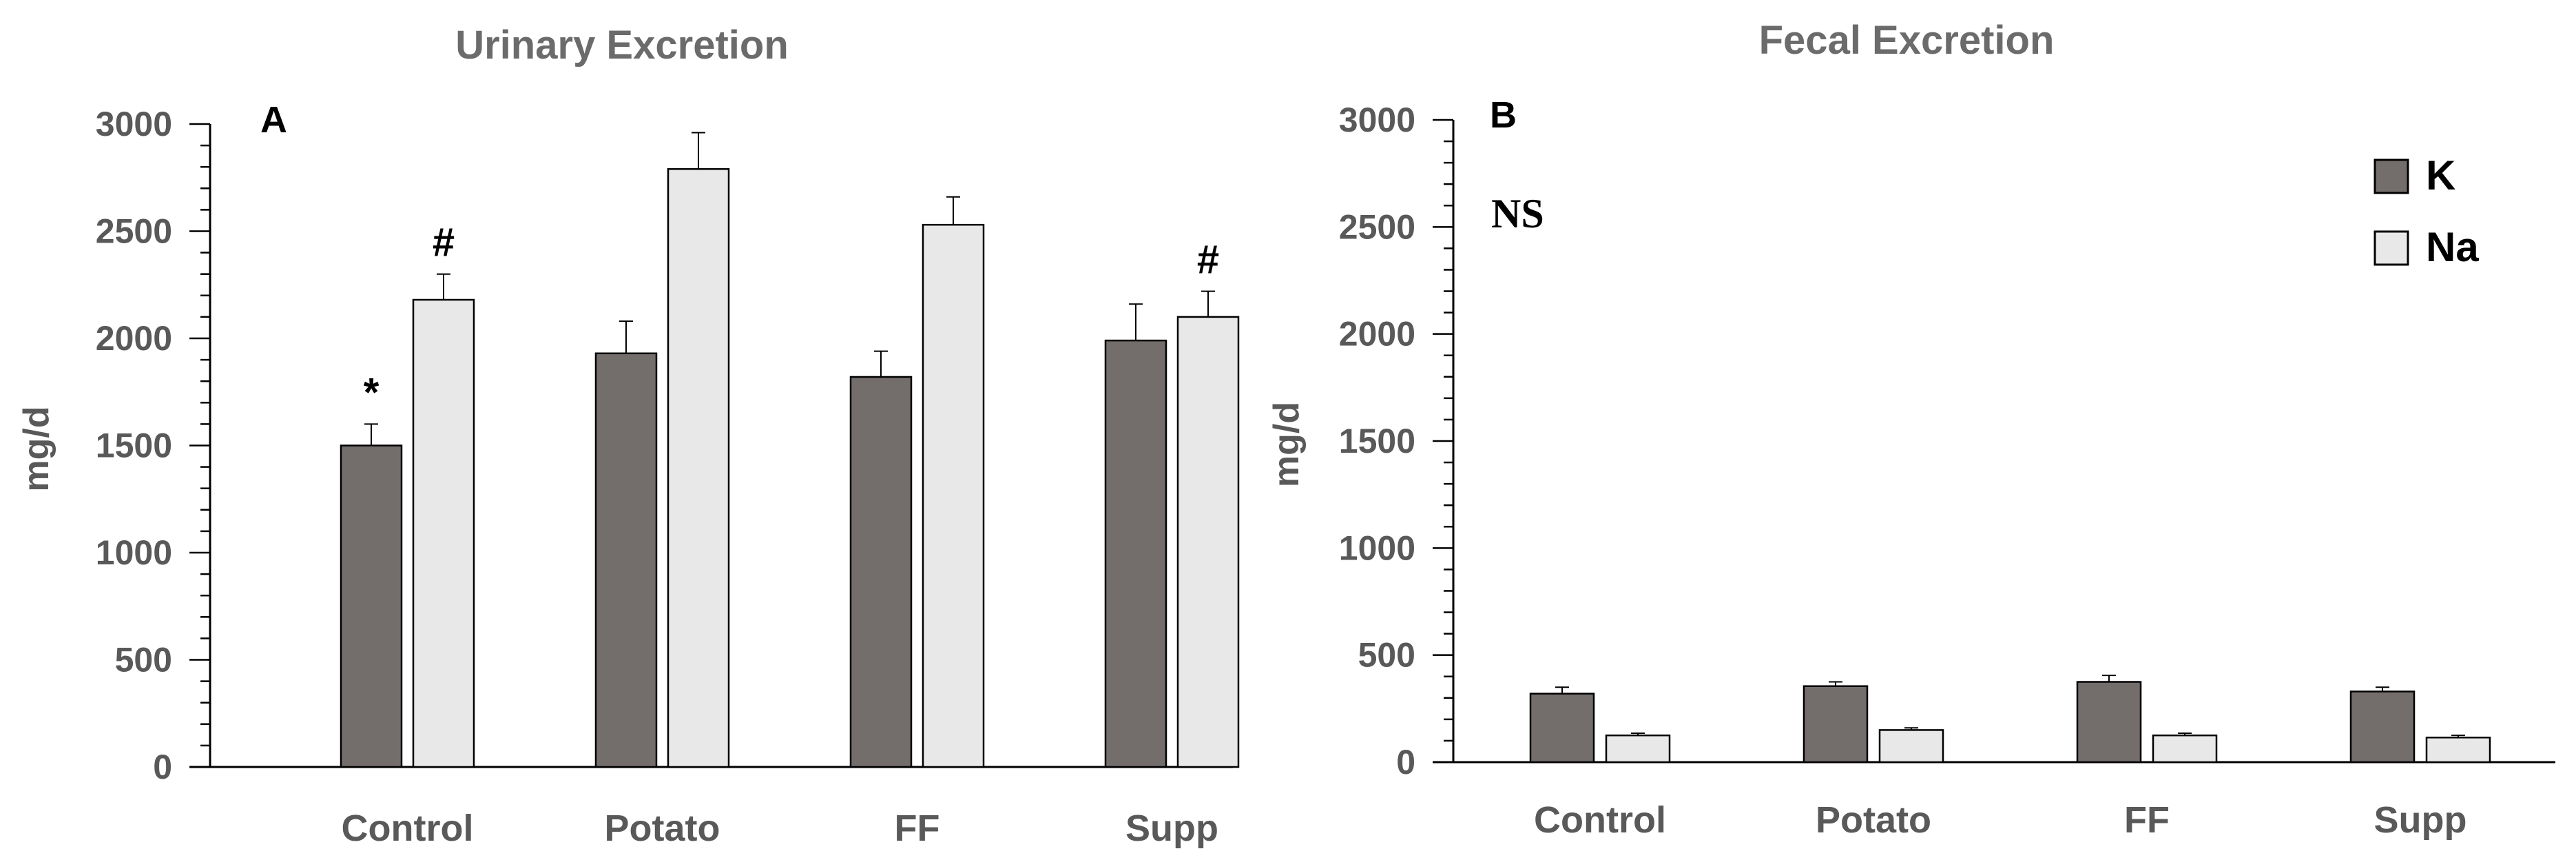 This screenshot has width=2576, height=860. What do you see at coordinates (2440, 175) in the screenshot?
I see `legend-label-k: K` at bounding box center [2440, 175].